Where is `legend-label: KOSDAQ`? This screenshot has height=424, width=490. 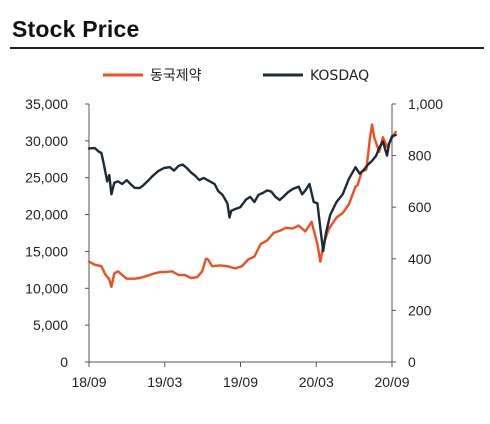
legend-label: KOSDAQ is located at coordinates (339, 76).